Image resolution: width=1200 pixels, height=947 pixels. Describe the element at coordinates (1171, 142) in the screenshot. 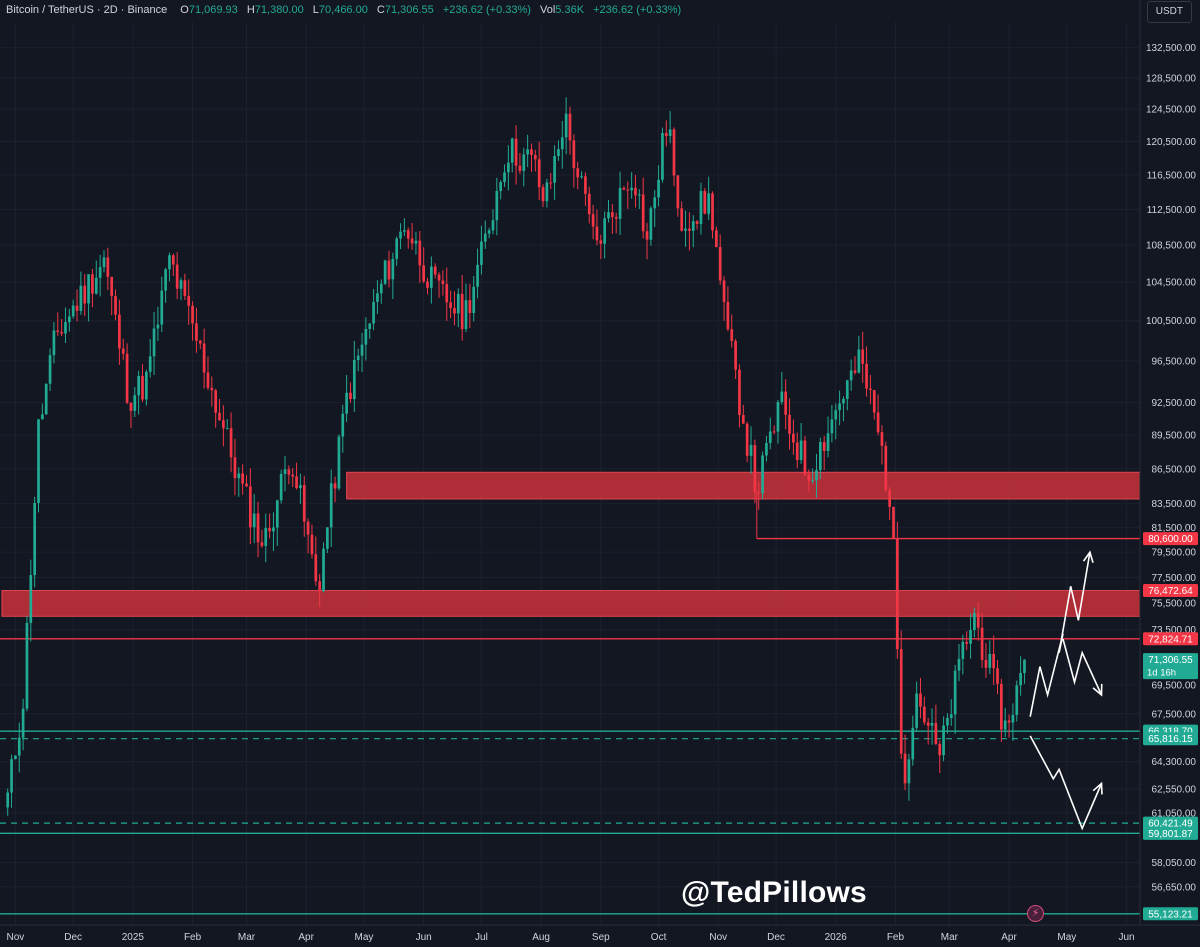

I see `y-tick-label: 120,500.00` at that location.